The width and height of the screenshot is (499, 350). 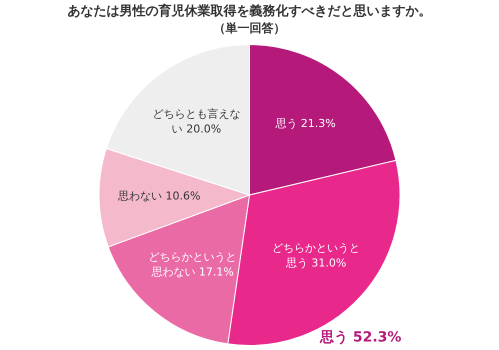 I want to click on text: 思う 52.3%, so click(x=360, y=338).